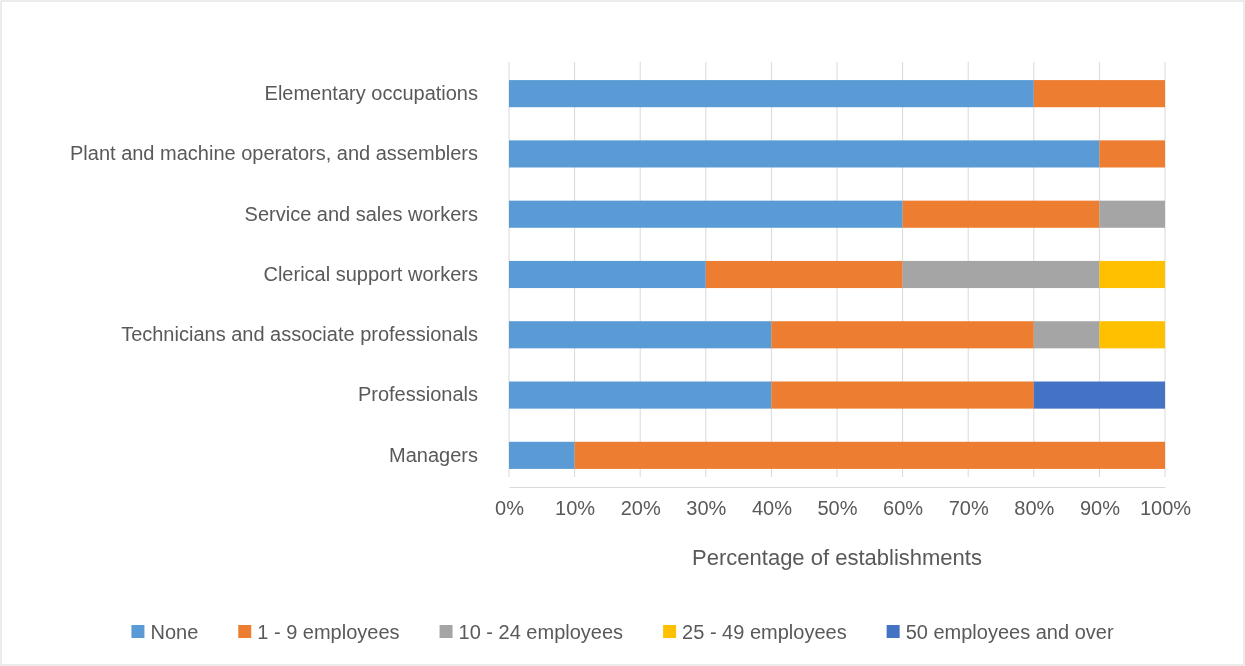  I want to click on legend-label: 1 - 9 employees, so click(328, 632).